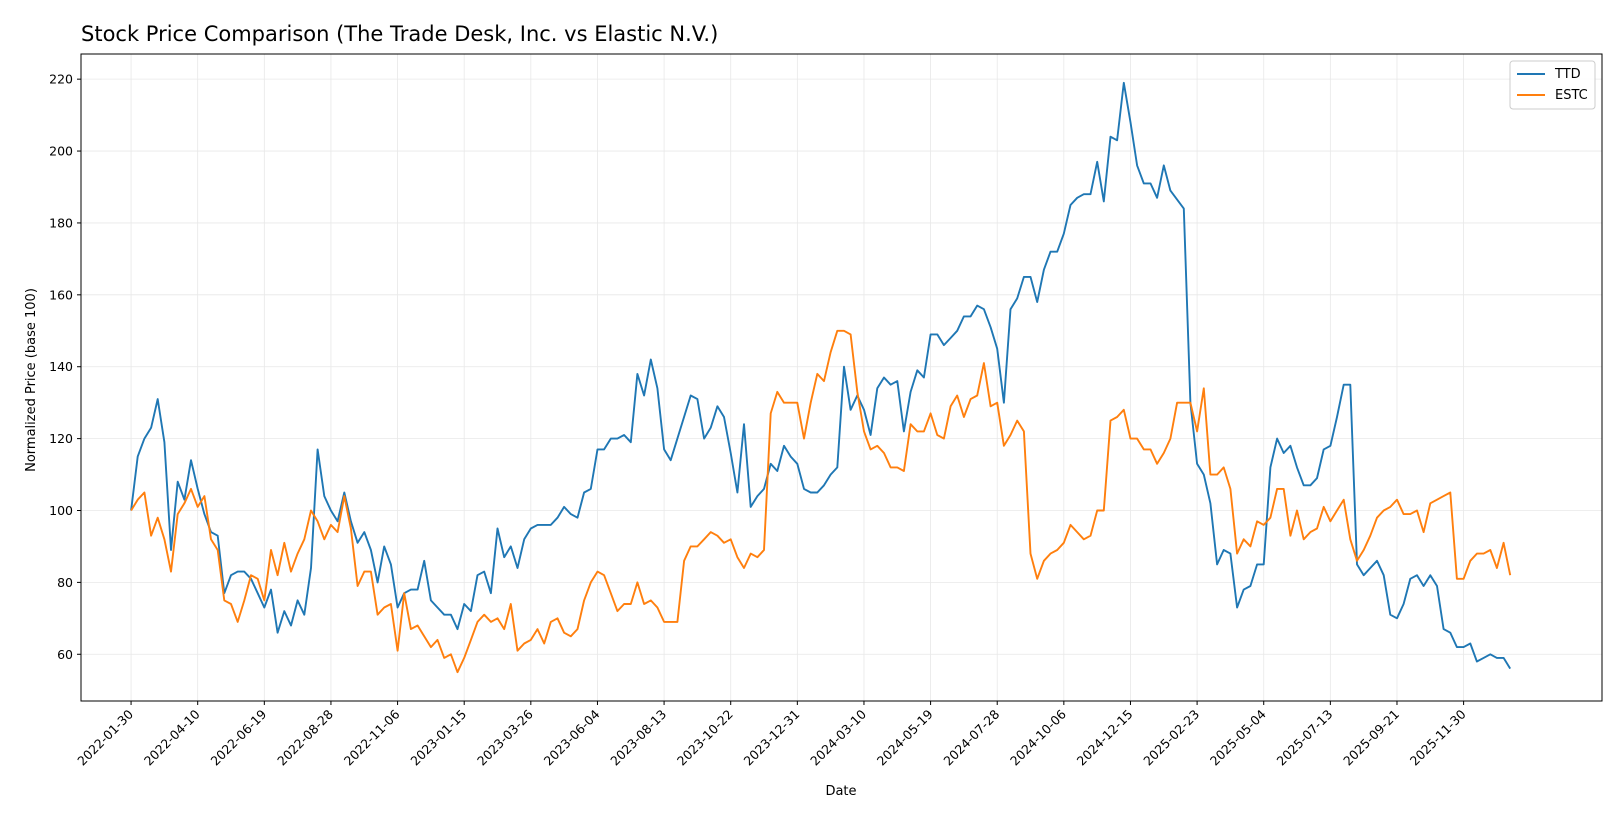 This screenshot has width=1620, height=819. I want to click on y-tick-label: 140, so click(61, 366).